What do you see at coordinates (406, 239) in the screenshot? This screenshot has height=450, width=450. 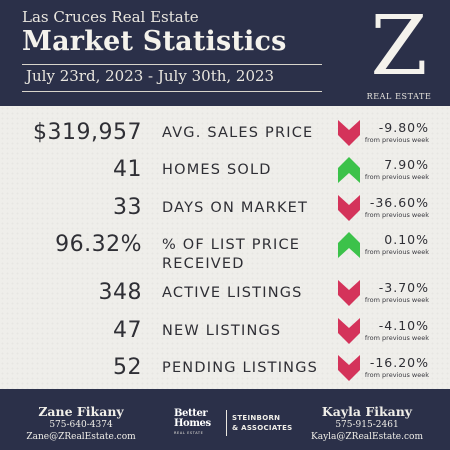 I see `stat-change: 0.10%` at bounding box center [406, 239].